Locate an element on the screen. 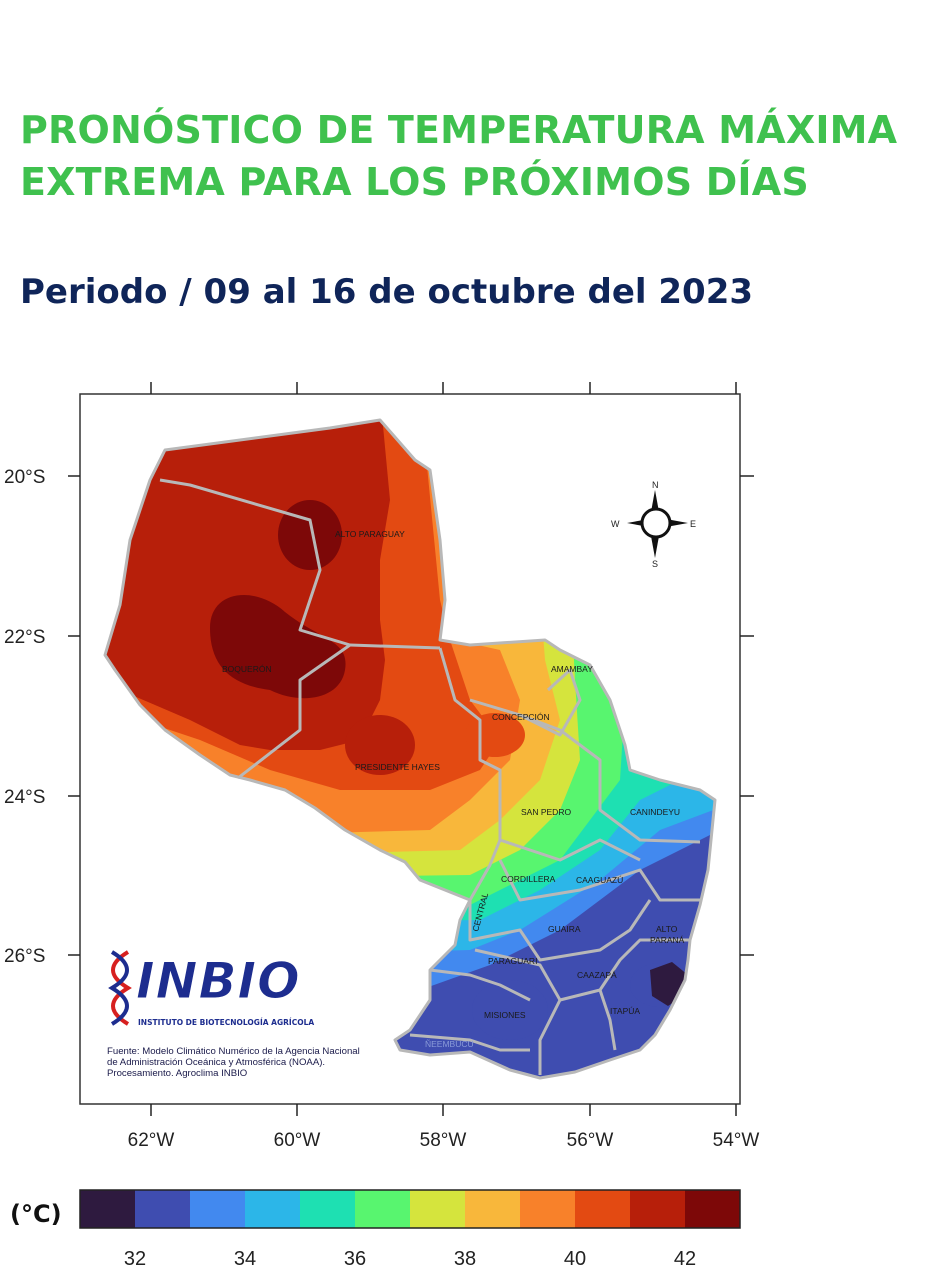 The width and height of the screenshot is (942, 1280). period-subtitle: Periodo / 09 al 16 de octubre del 2023 is located at coordinates (387, 292).